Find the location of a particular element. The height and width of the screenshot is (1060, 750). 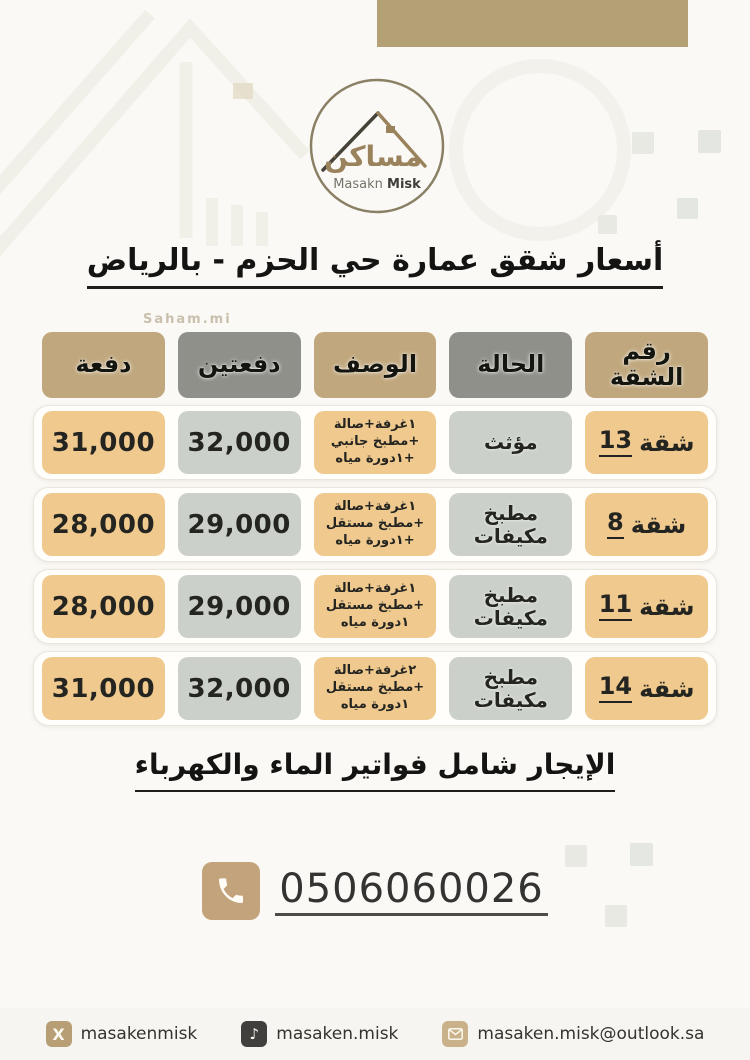

header-one-payment: دفعة is located at coordinates (103, 365).